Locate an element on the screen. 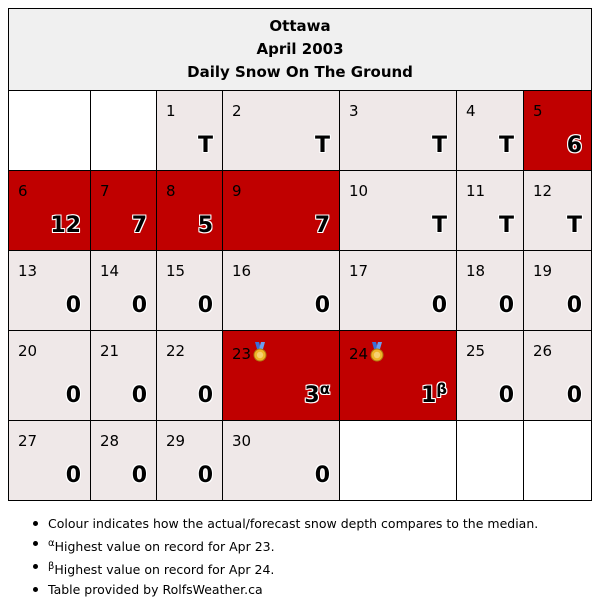  week-row: 27 0 28 0 29 0 30 0 is located at coordinates (300, 460).